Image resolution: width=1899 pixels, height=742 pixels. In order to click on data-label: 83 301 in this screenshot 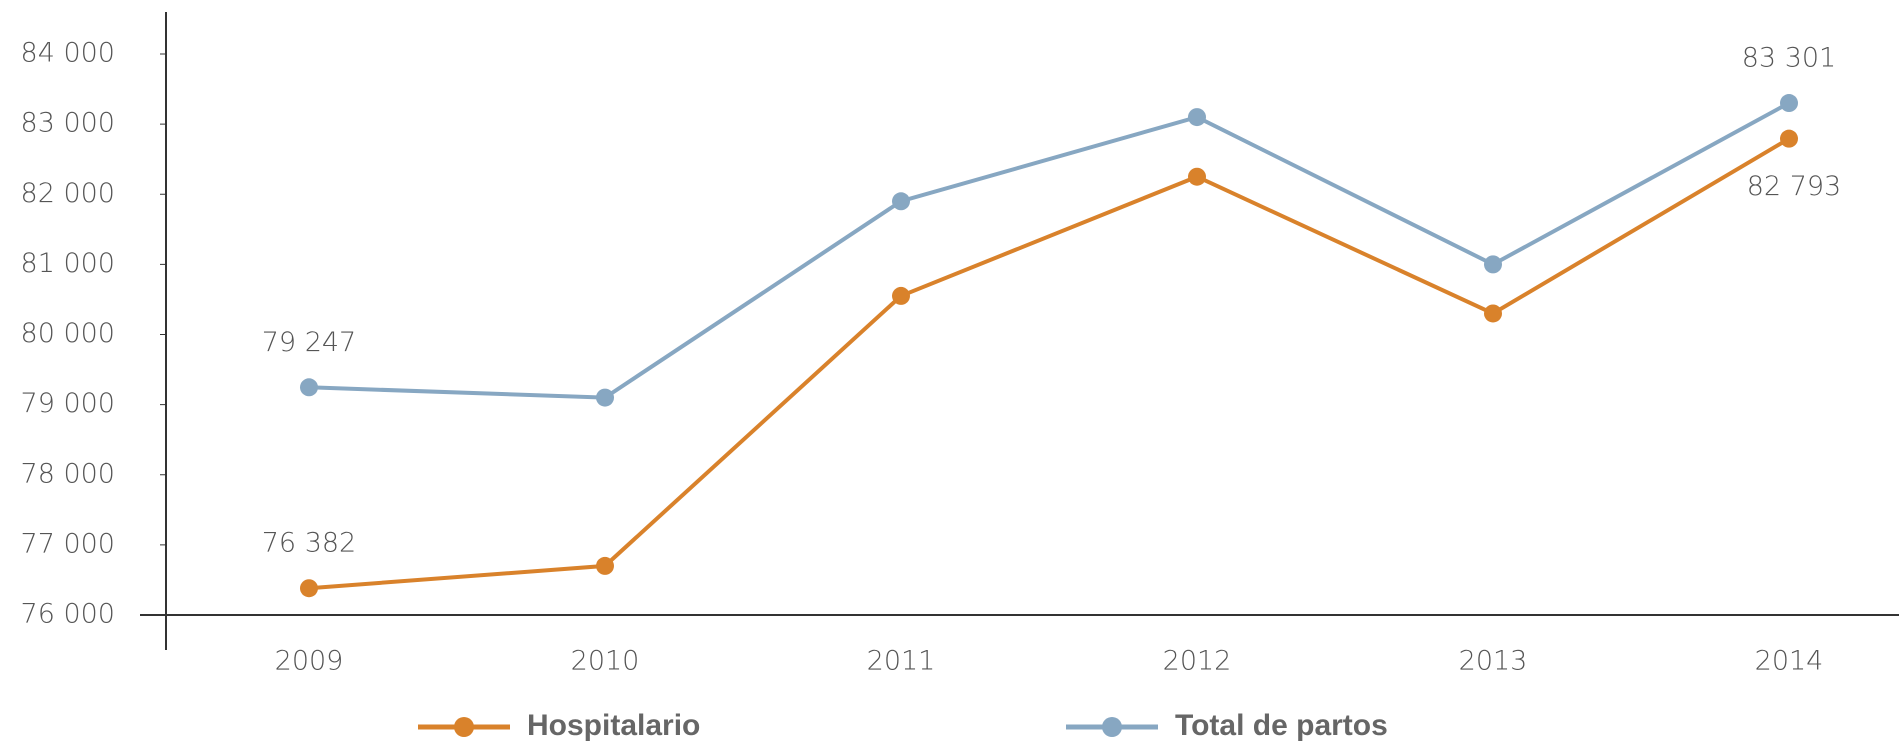, I will do `click(1789, 58)`.